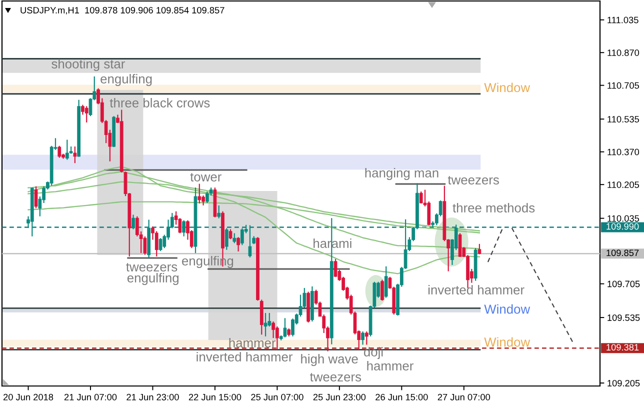 This screenshot has height=407, width=644. What do you see at coordinates (402, 397) in the screenshot?
I see `x-tick-label: 26 Jun 15:00` at bounding box center [402, 397].